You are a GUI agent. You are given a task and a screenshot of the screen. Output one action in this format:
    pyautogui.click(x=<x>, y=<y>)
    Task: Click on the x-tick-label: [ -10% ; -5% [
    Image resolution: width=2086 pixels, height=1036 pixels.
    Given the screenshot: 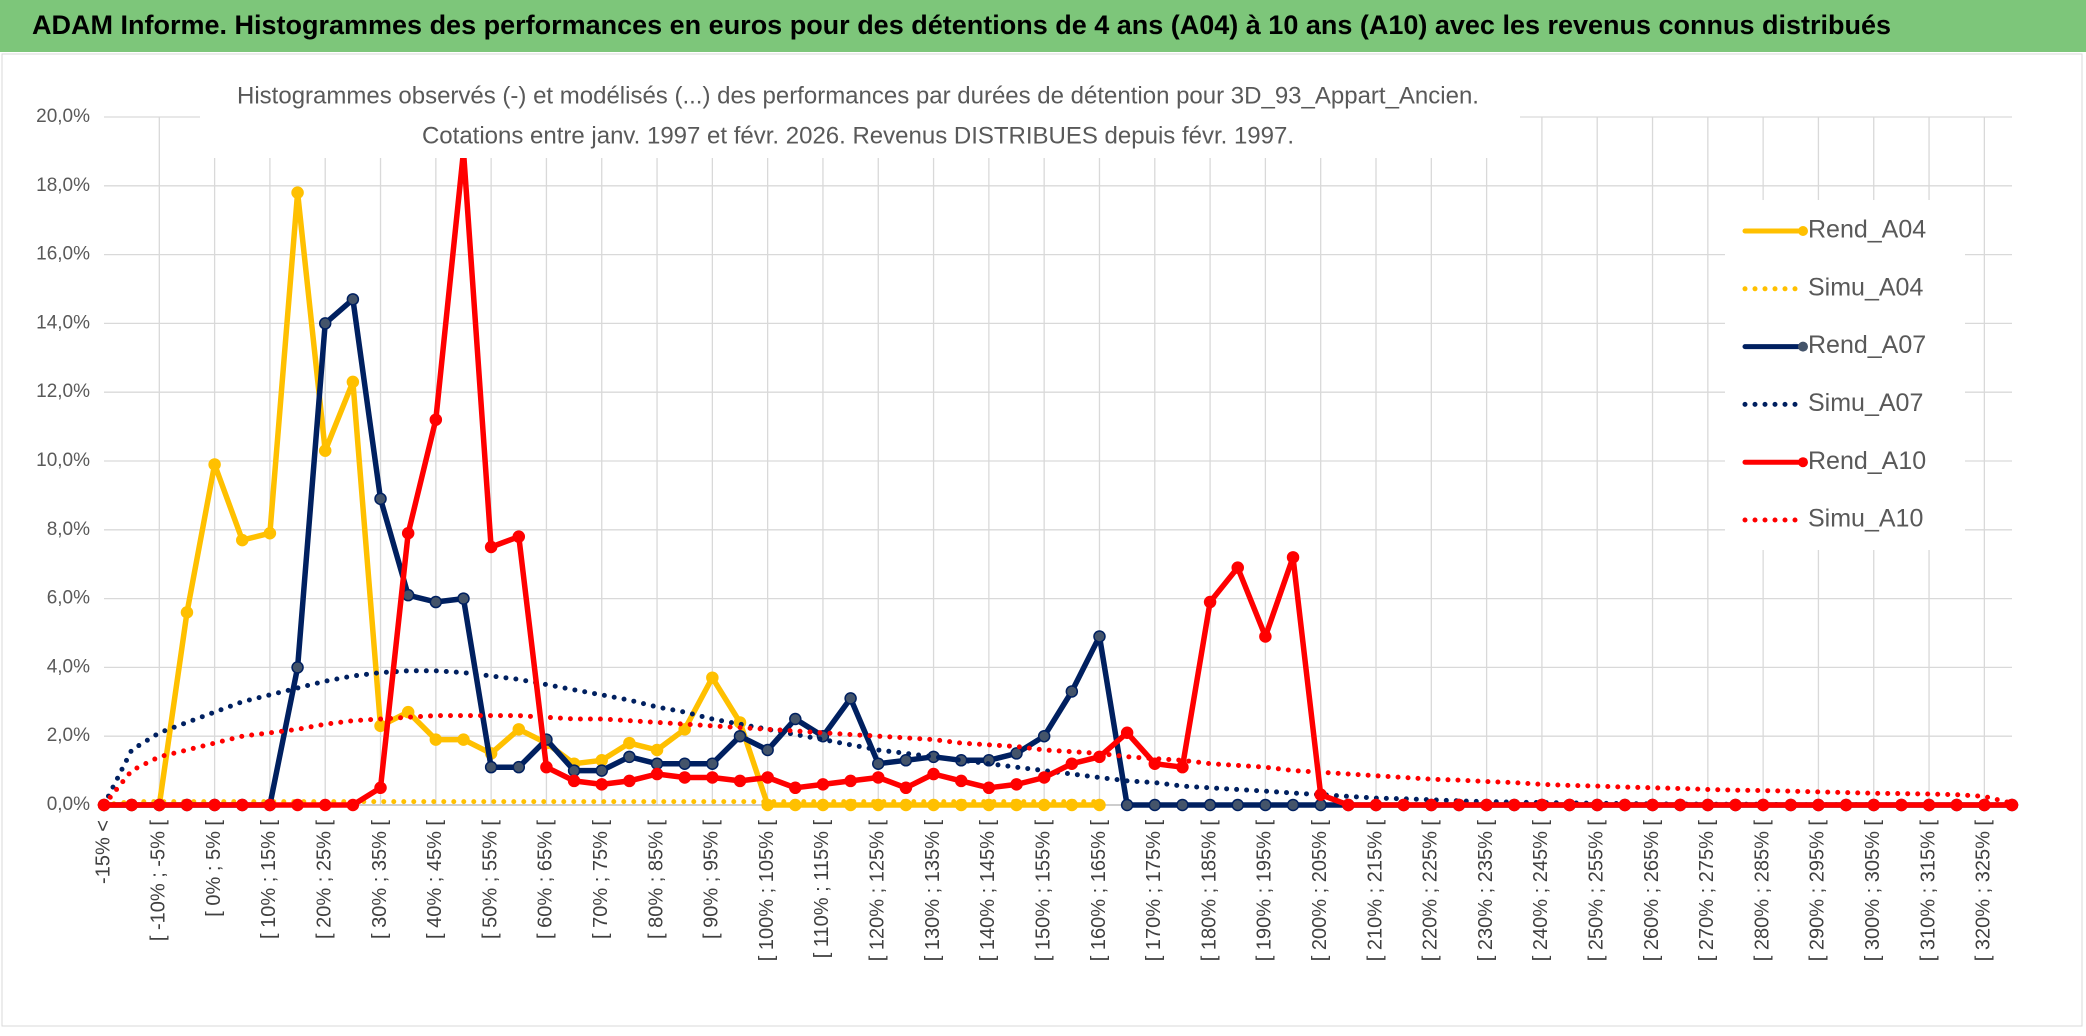 What is the action you would take?
    pyautogui.click(x=159, y=881)
    